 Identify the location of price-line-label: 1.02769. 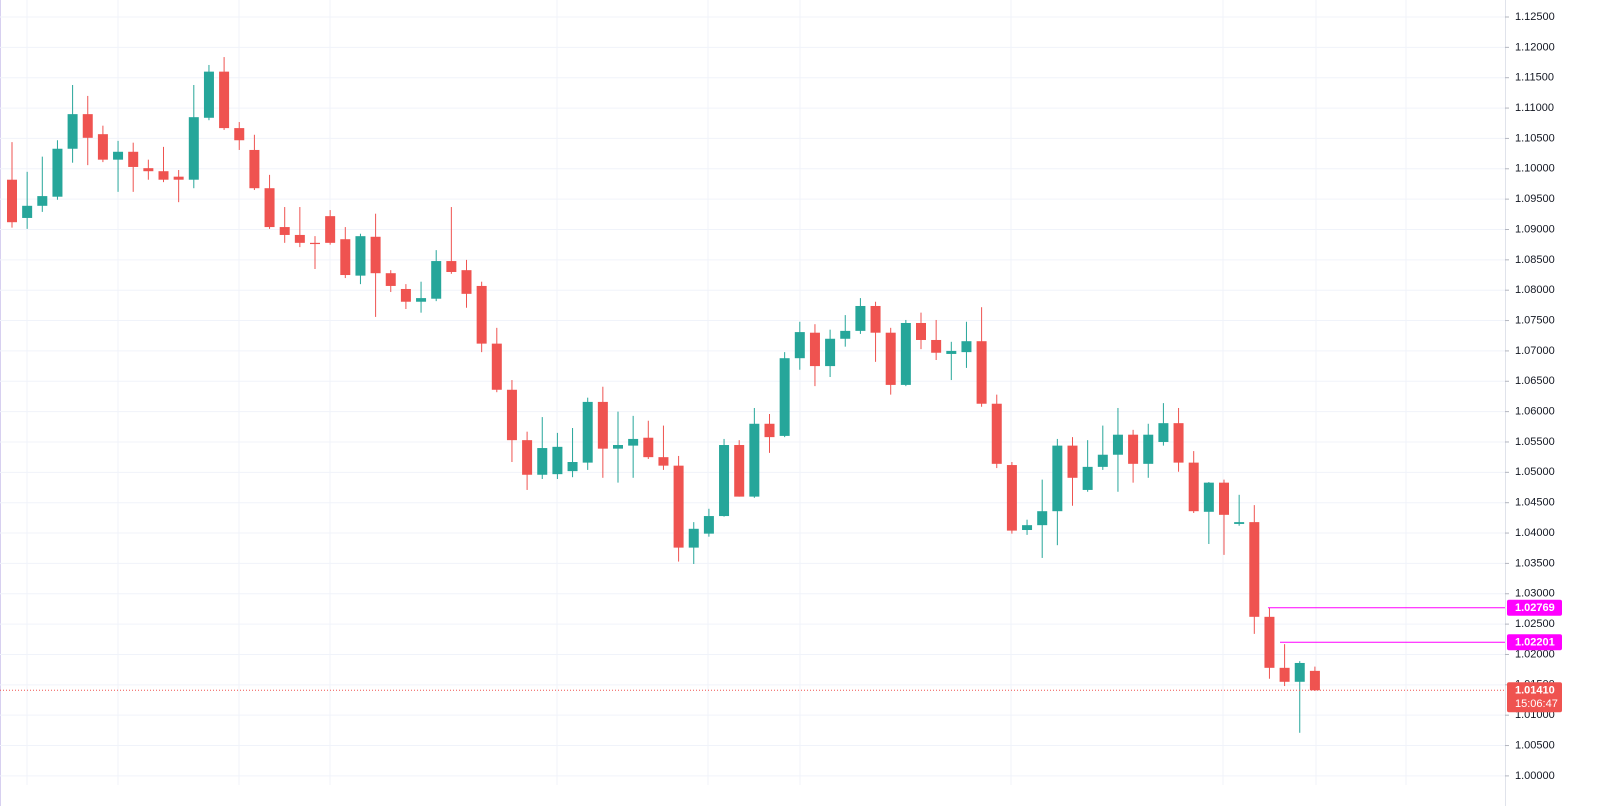
(1535, 608).